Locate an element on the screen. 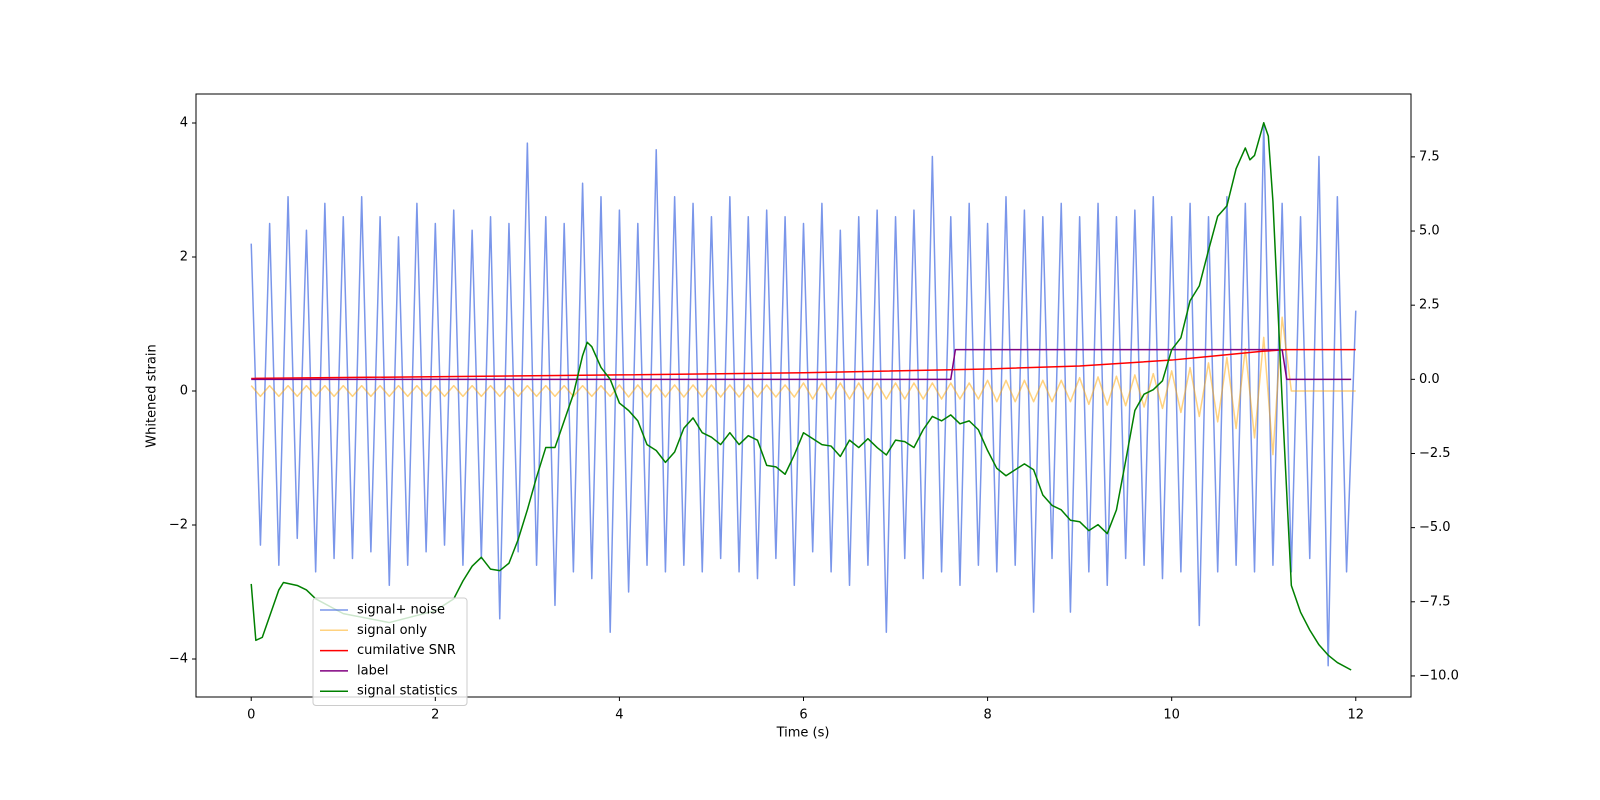  x-tick-label: 12 is located at coordinates (1355, 715).